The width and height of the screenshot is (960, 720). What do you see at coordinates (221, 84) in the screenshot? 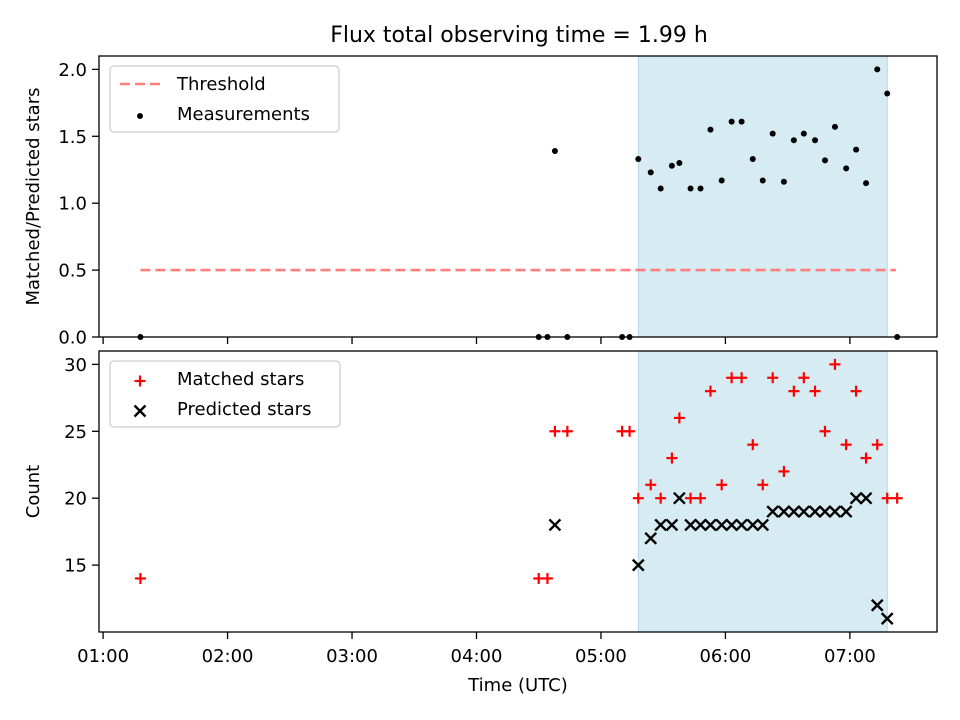
I see `legend-threshold-label: Threshold` at bounding box center [221, 84].